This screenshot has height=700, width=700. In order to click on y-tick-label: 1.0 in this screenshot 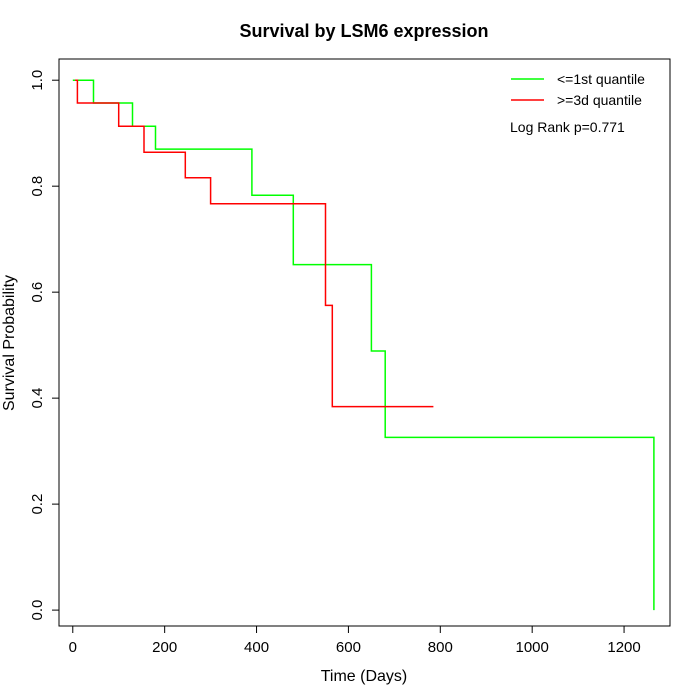, I will do `click(37, 80)`.